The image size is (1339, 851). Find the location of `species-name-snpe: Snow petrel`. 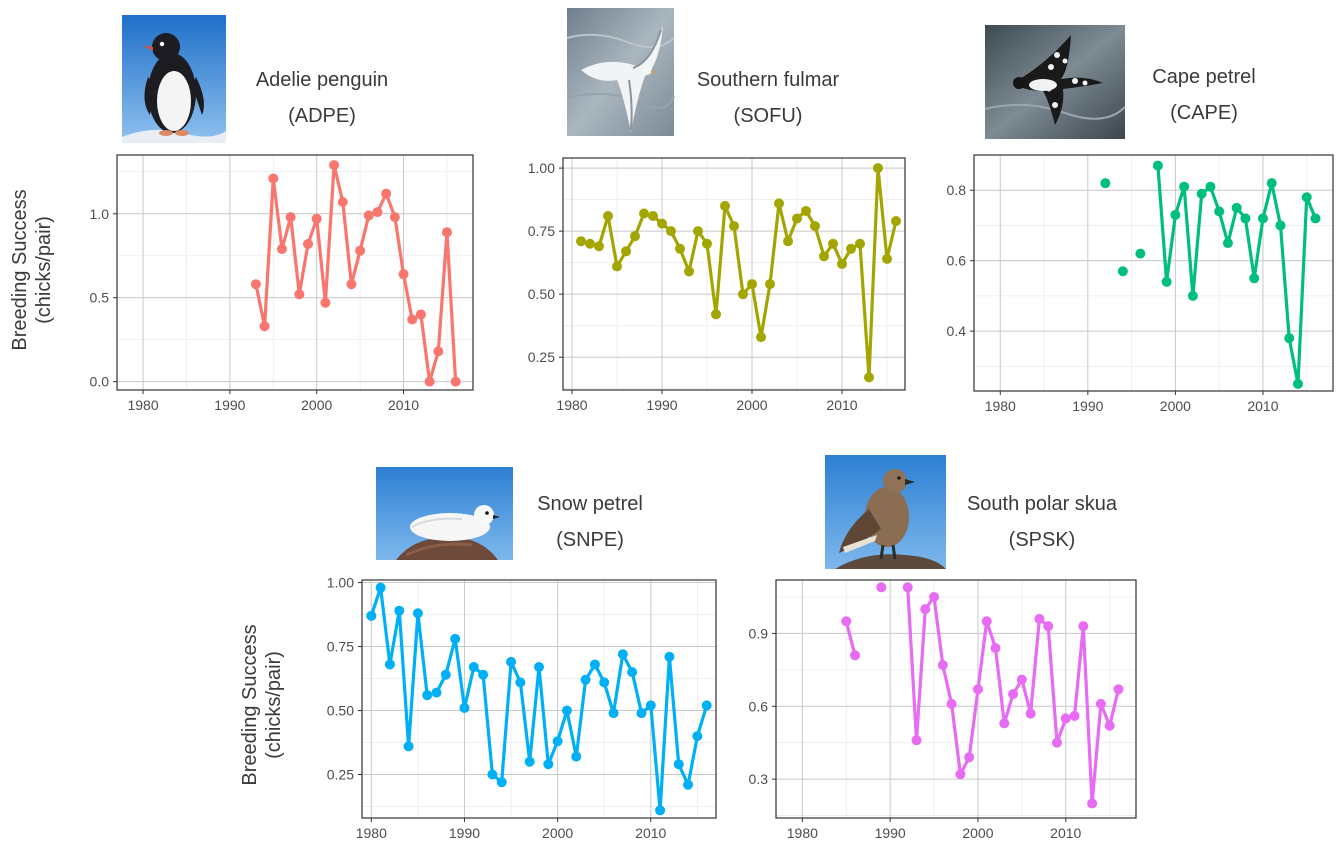

species-name-snpe: Snow petrel is located at coordinates (590, 504).